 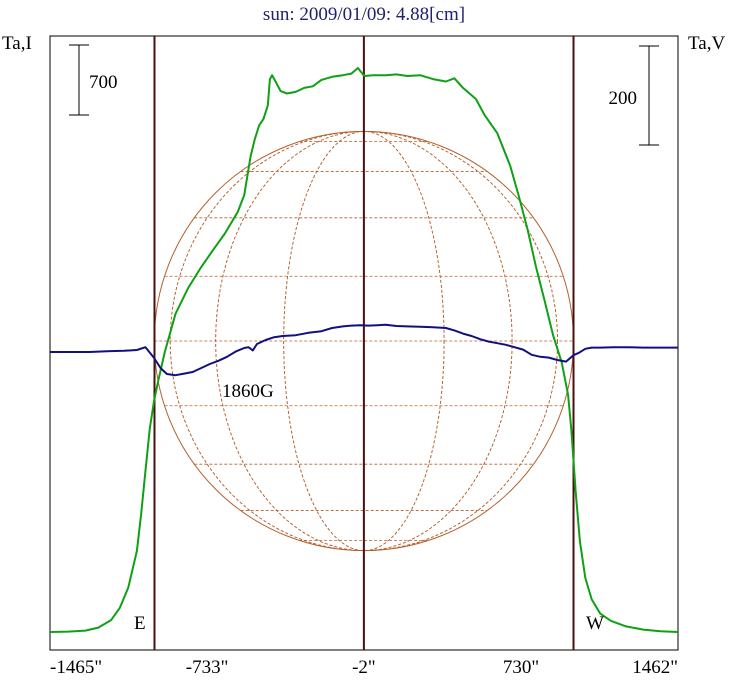 I want to click on x-tick-labels: -1465" -733" -2" 730" 1462", so click(x=364, y=667).